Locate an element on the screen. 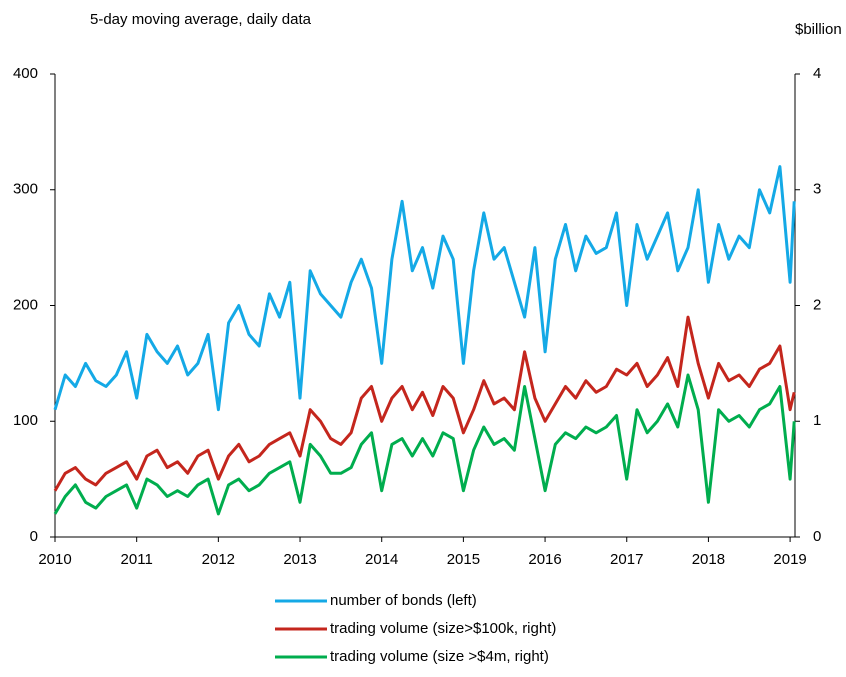  y2-tick-label: 2 is located at coordinates (817, 304).